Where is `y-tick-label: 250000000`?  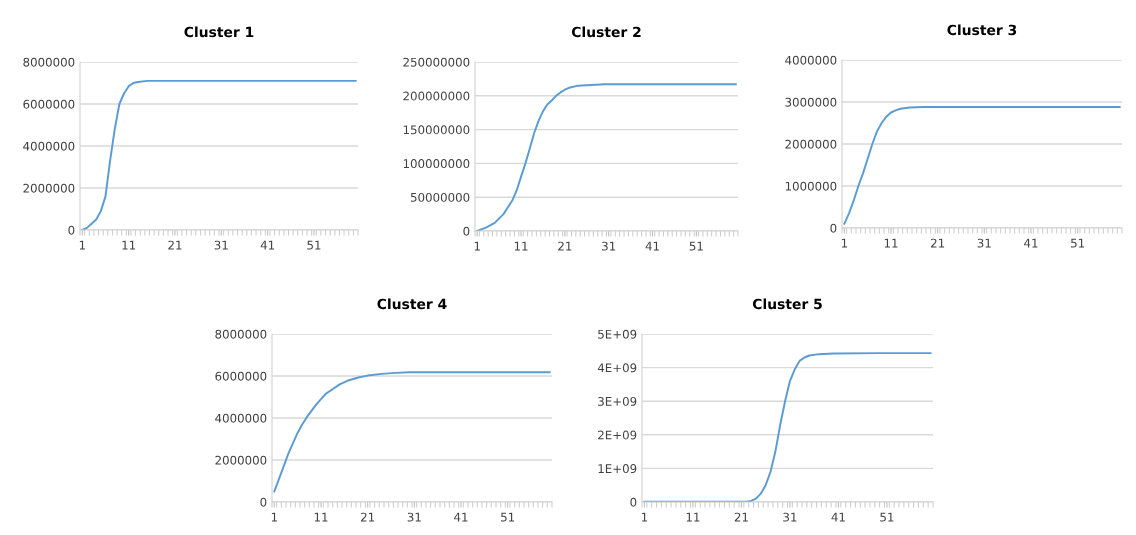 y-tick-label: 250000000 is located at coordinates (436, 62).